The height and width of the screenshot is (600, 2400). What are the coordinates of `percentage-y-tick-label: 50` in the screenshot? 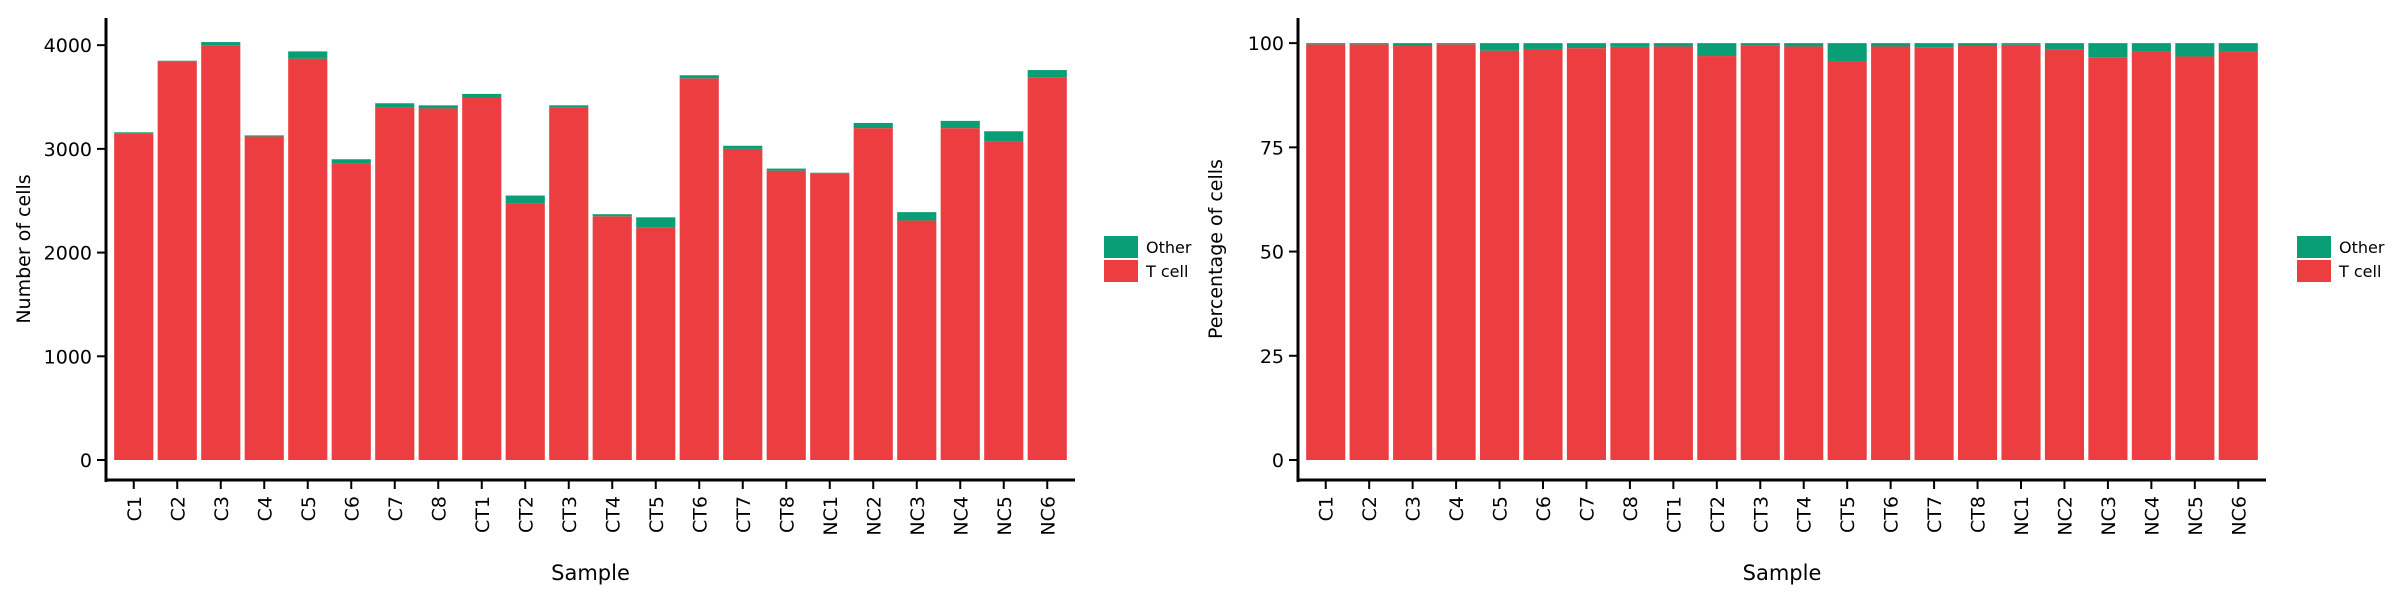 It's located at (1272, 253).